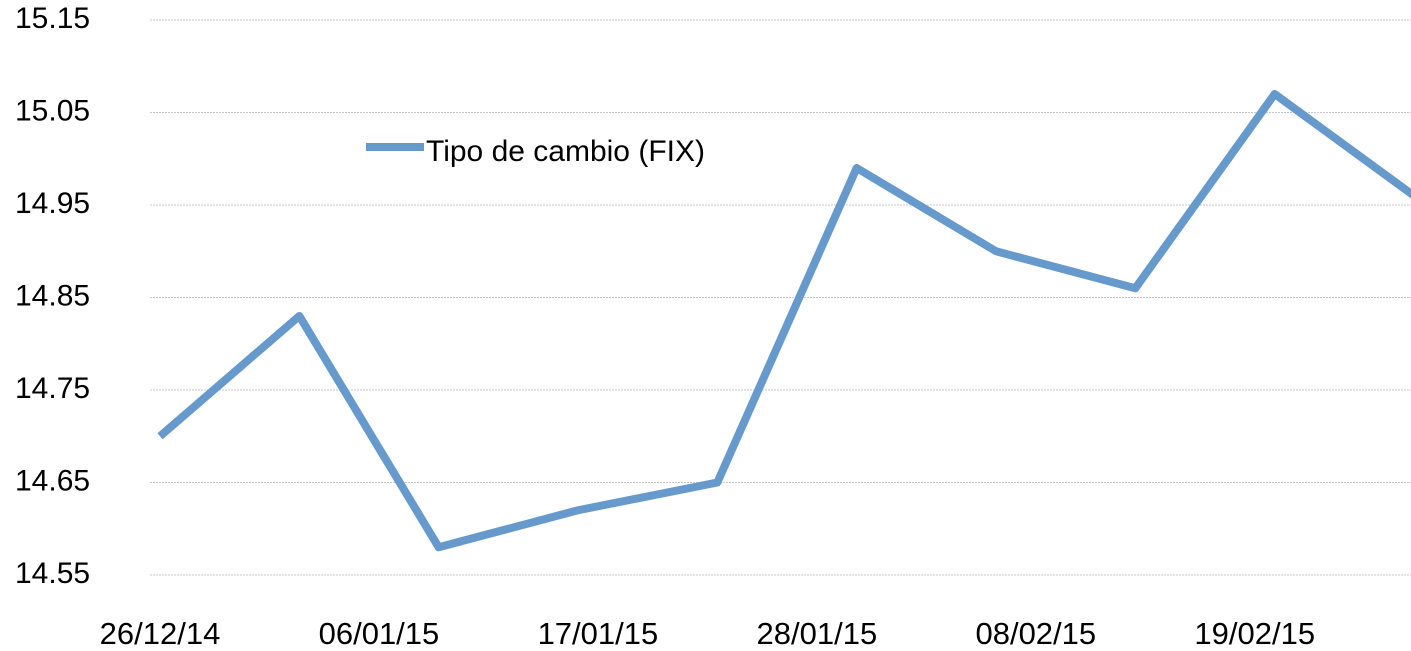 Image resolution: width=1411 pixels, height=651 pixels. Describe the element at coordinates (1035, 633) in the screenshot. I see `x-tick-label: 08/02/15` at that location.